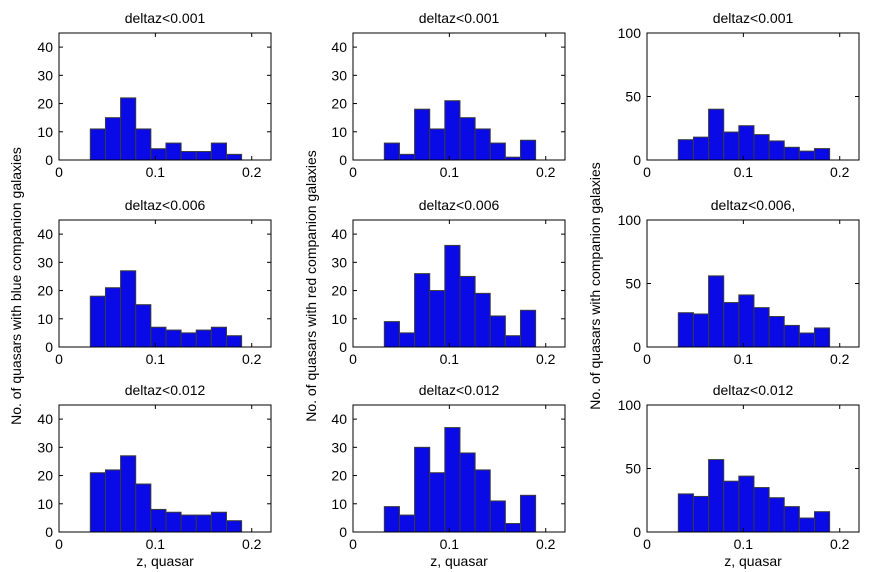 This screenshot has width=872, height=572. Describe the element at coordinates (739, 95) in the screenshot. I see `histogram-panel: 0 0.1 0.2 0 50 100 deltaz<0.001` at that location.